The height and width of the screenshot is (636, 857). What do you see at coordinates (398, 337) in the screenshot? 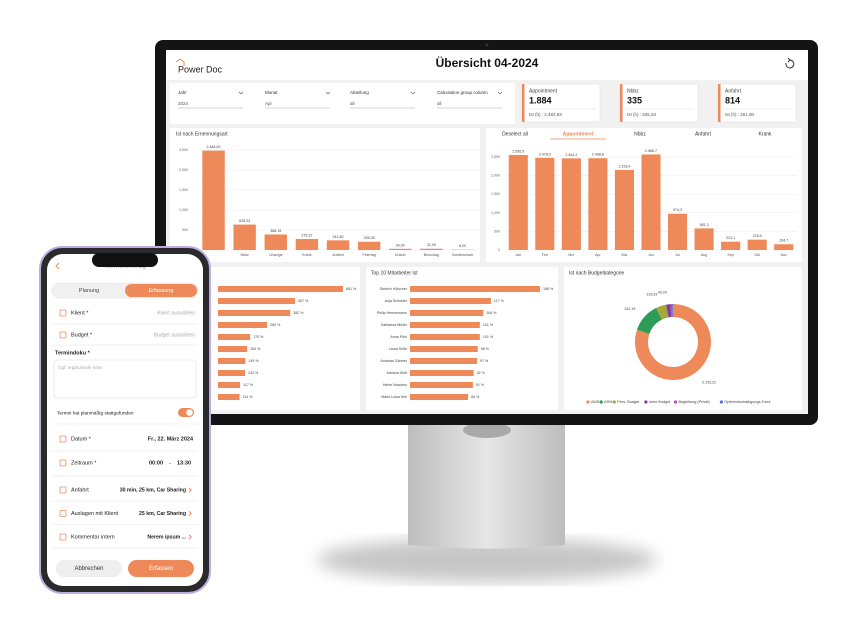
I see `category-label: Anna Pöhl` at bounding box center [398, 337].